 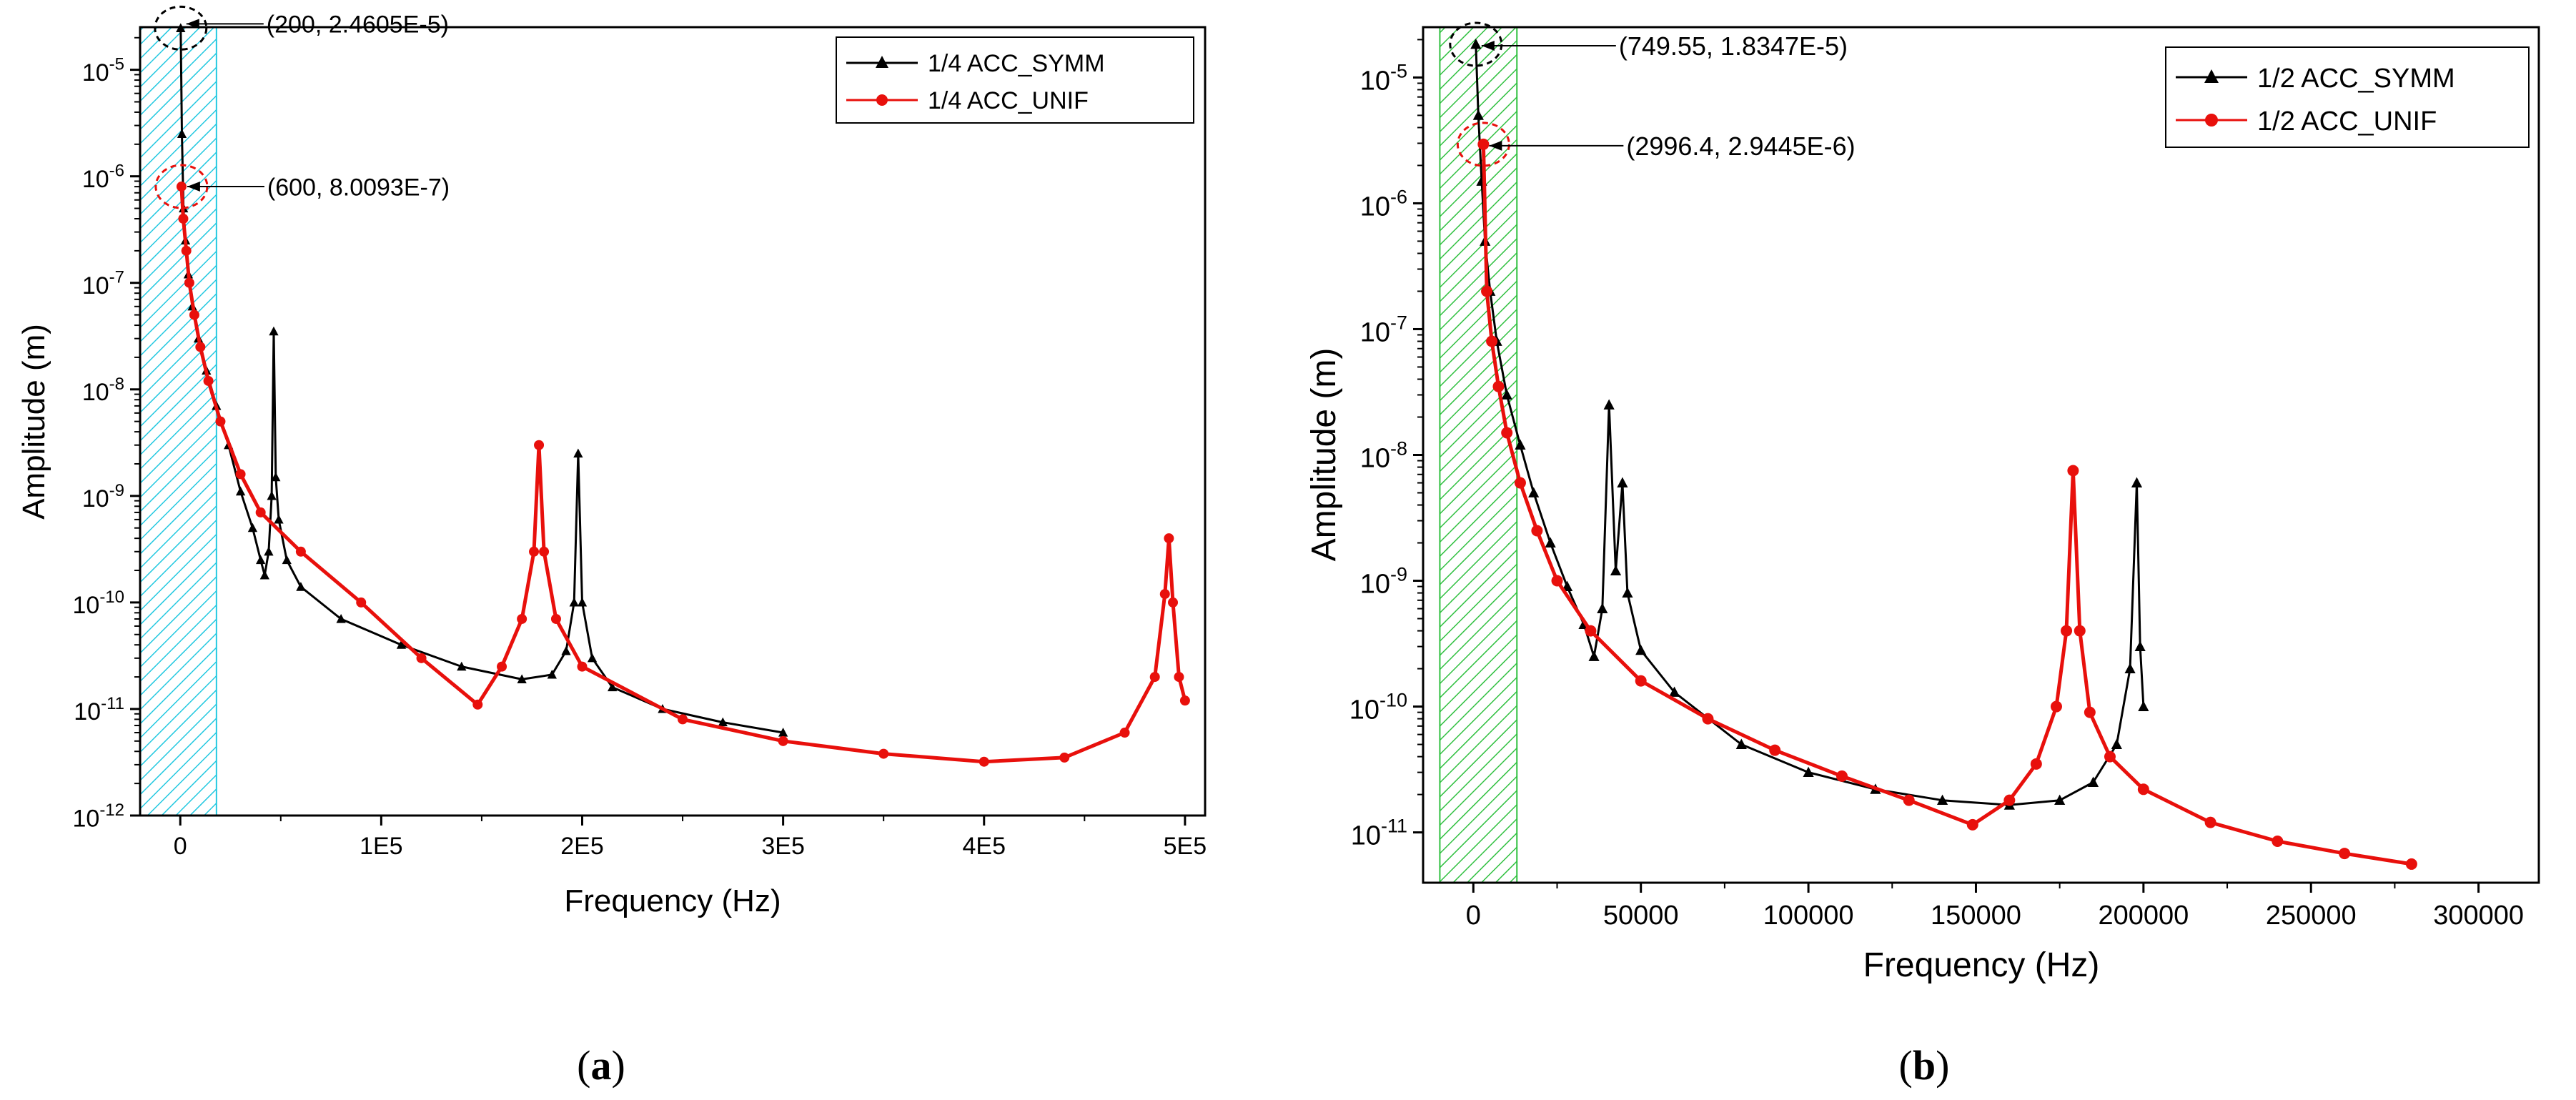 I want to click on legend-box, so click(x=2347, y=97).